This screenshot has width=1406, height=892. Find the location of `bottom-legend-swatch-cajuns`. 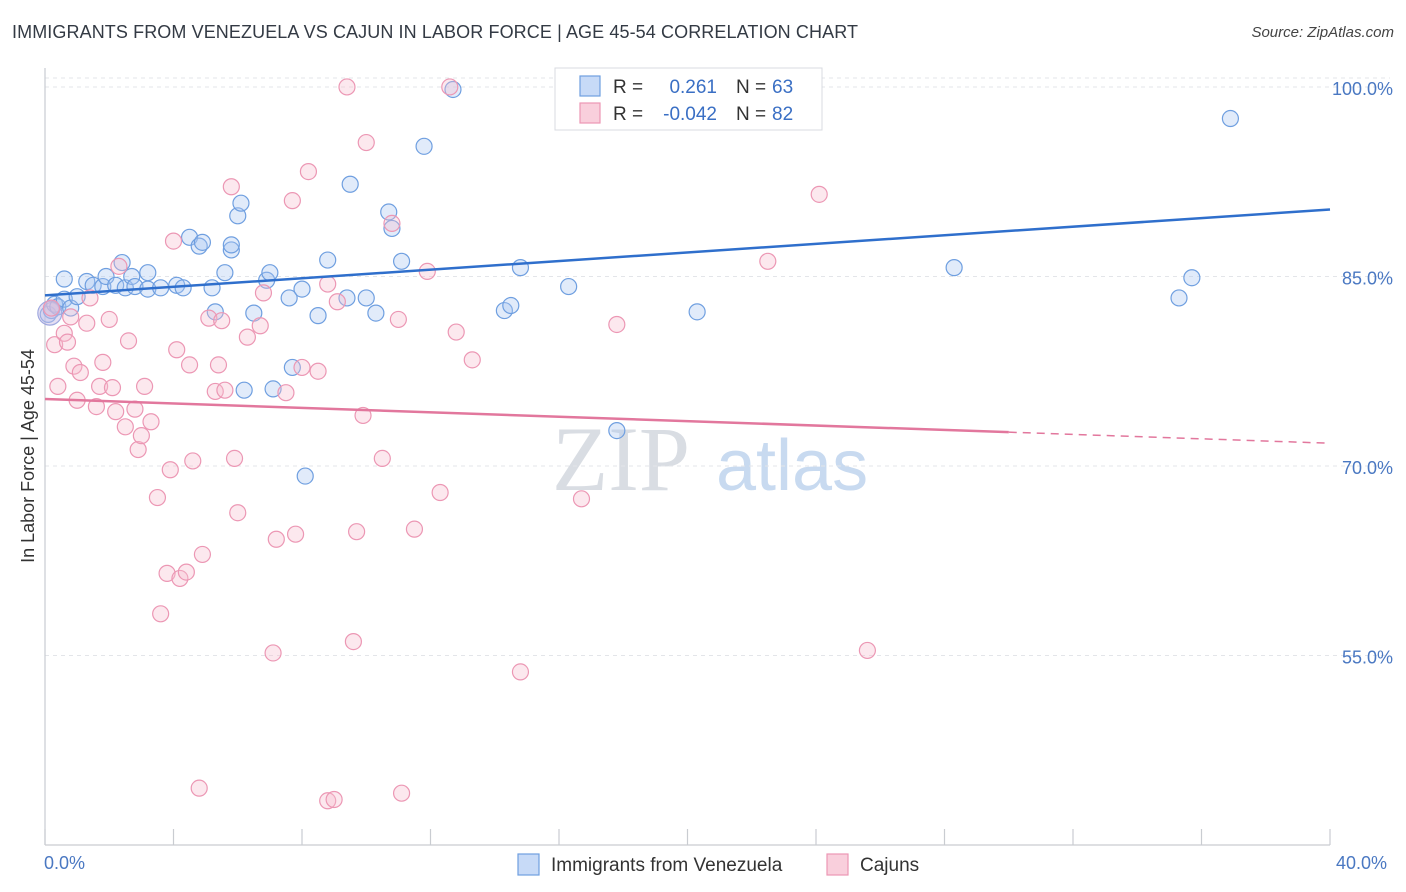

bottom-legend-swatch-cajuns is located at coordinates (837, 864).